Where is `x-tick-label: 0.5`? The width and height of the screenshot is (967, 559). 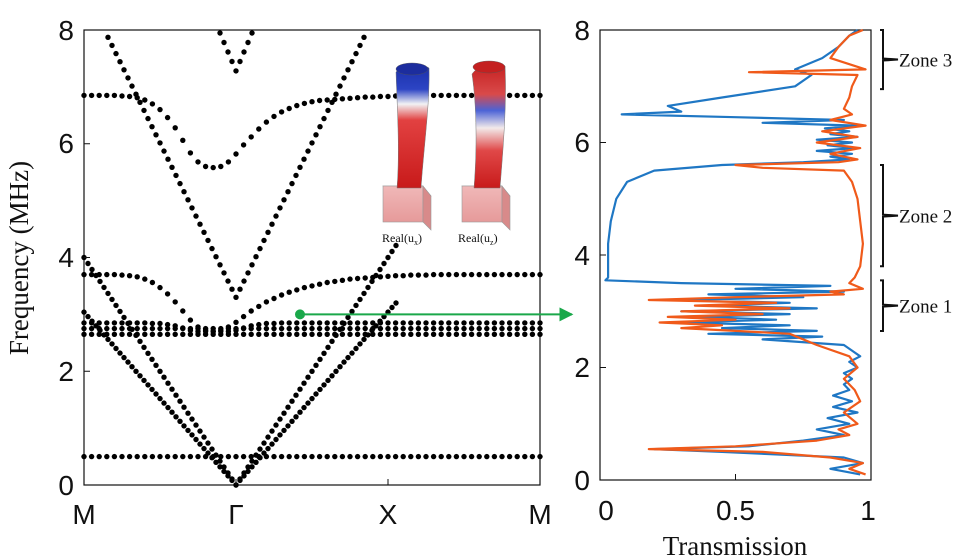 x-tick-label: 0.5 is located at coordinates (735, 510).